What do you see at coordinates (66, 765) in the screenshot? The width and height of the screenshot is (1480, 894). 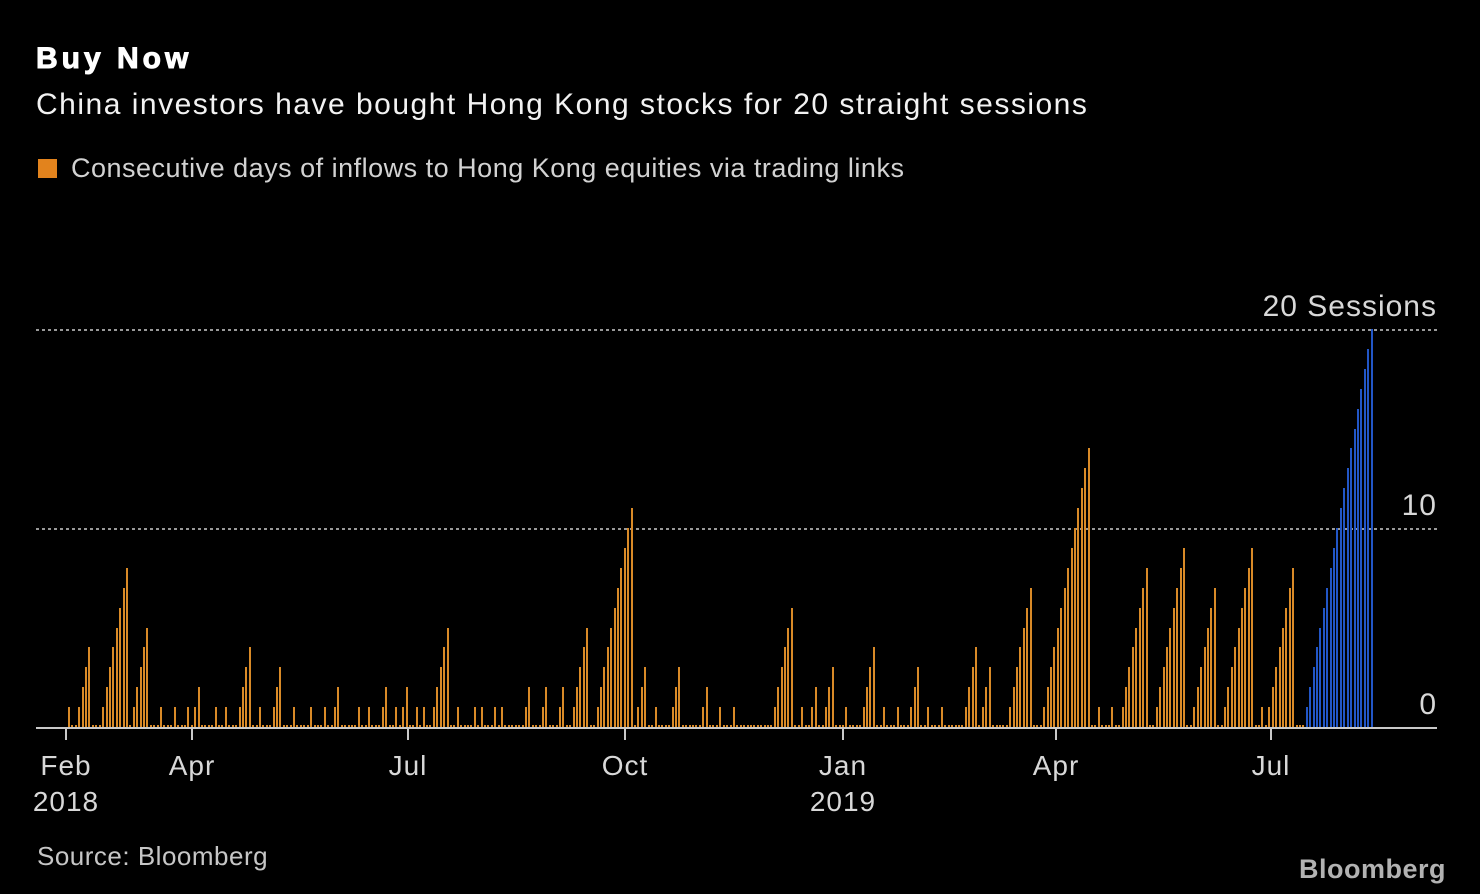 I see `x-axis-label-feb: Feb` at bounding box center [66, 765].